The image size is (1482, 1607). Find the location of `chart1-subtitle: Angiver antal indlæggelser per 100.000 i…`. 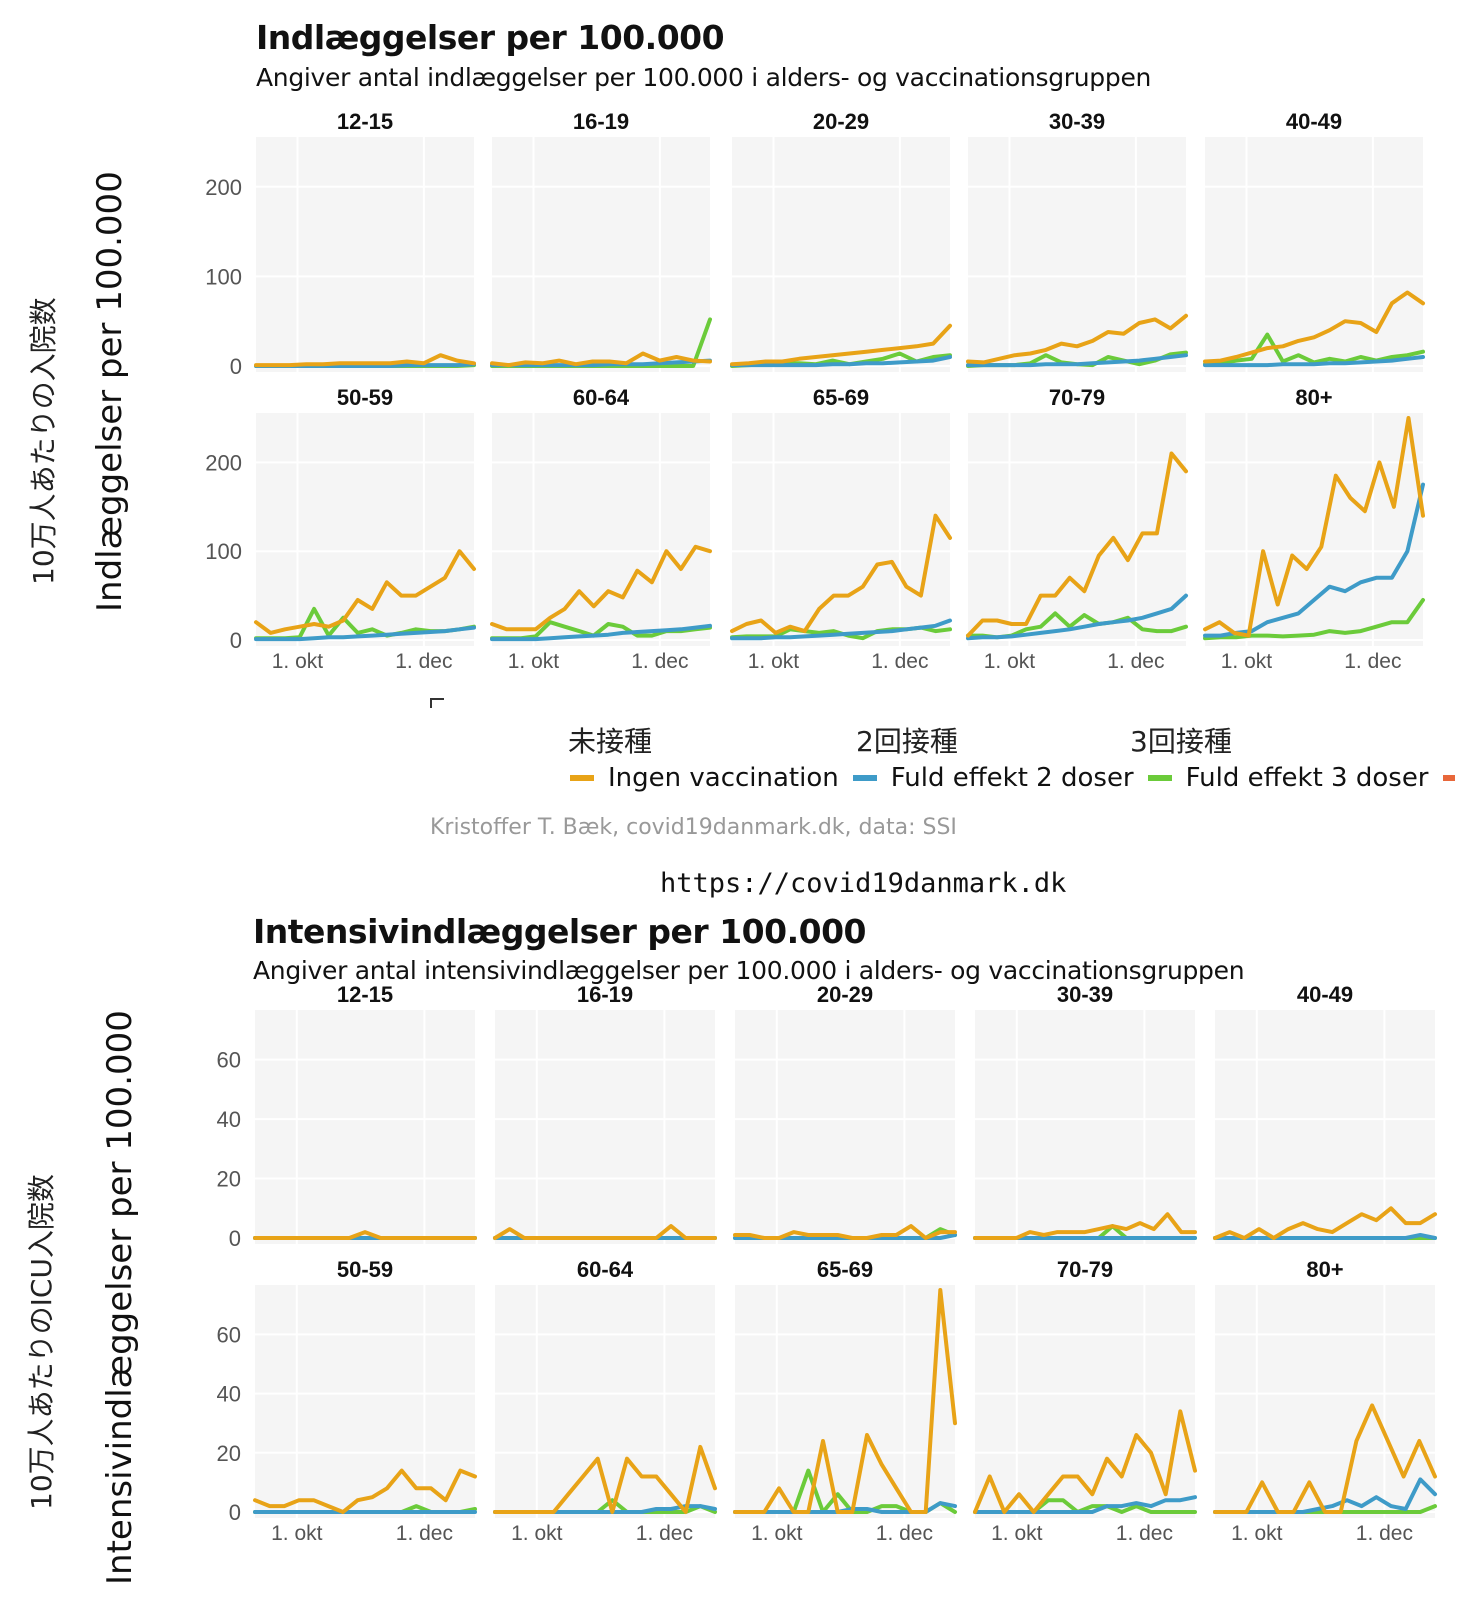

chart1-subtitle: Angiver antal indlæggelser per 100.000 i… is located at coordinates (704, 77).